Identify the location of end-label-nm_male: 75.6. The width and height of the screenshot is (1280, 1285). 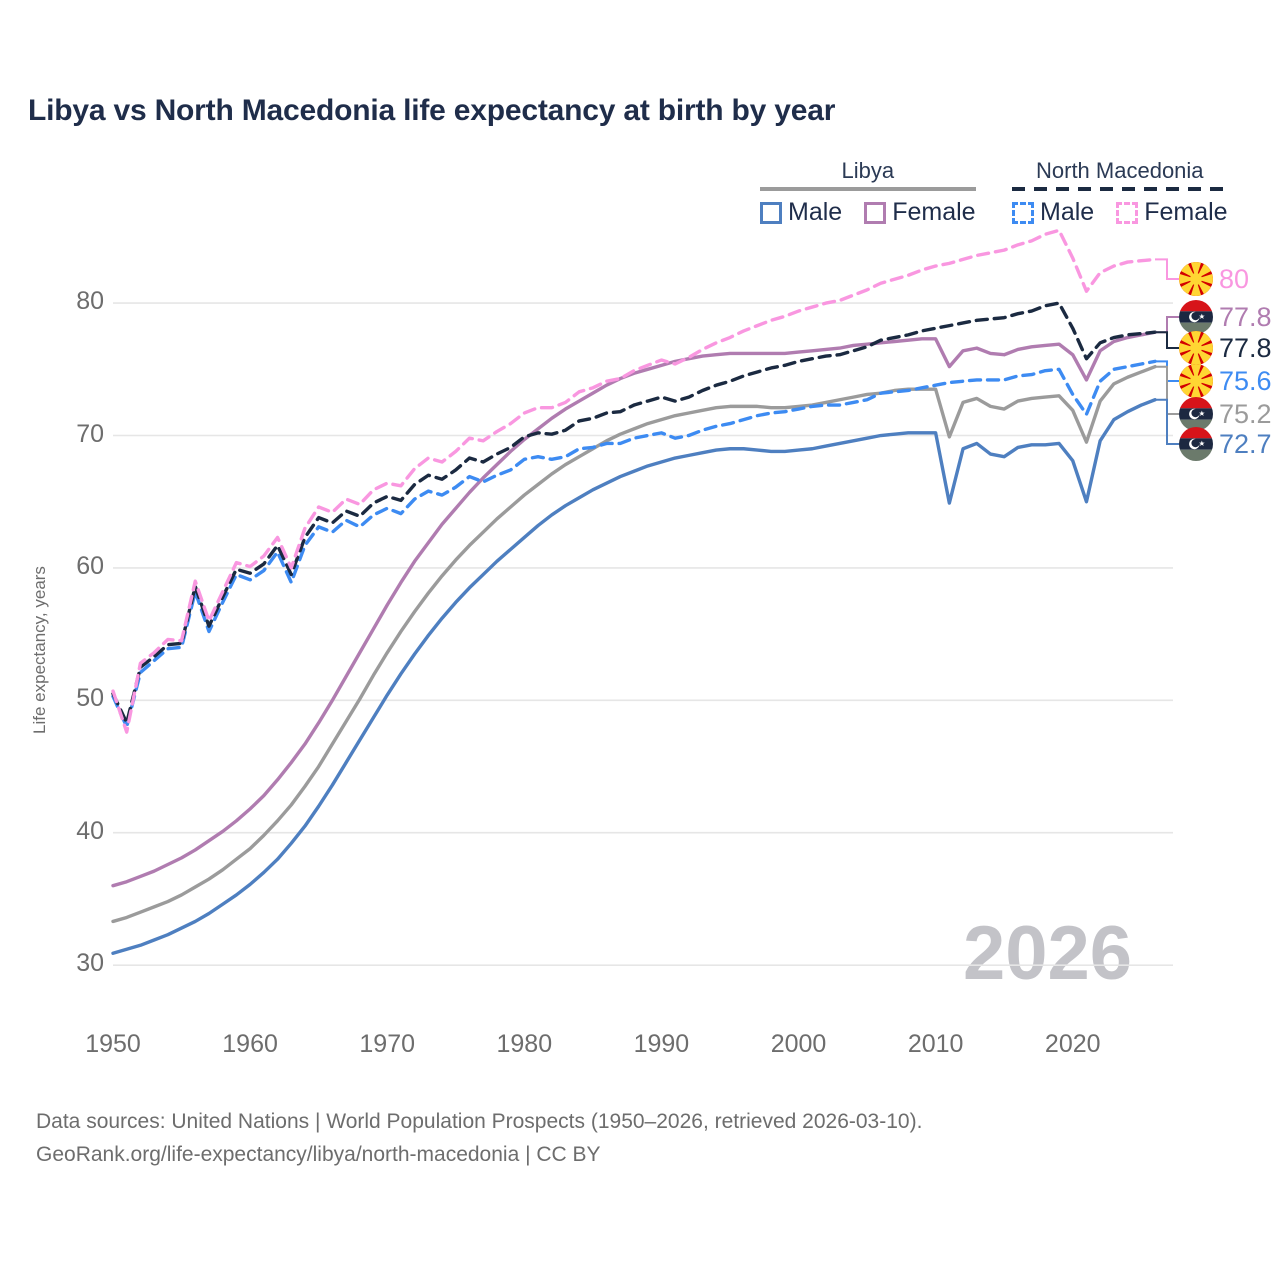
(1225, 381).